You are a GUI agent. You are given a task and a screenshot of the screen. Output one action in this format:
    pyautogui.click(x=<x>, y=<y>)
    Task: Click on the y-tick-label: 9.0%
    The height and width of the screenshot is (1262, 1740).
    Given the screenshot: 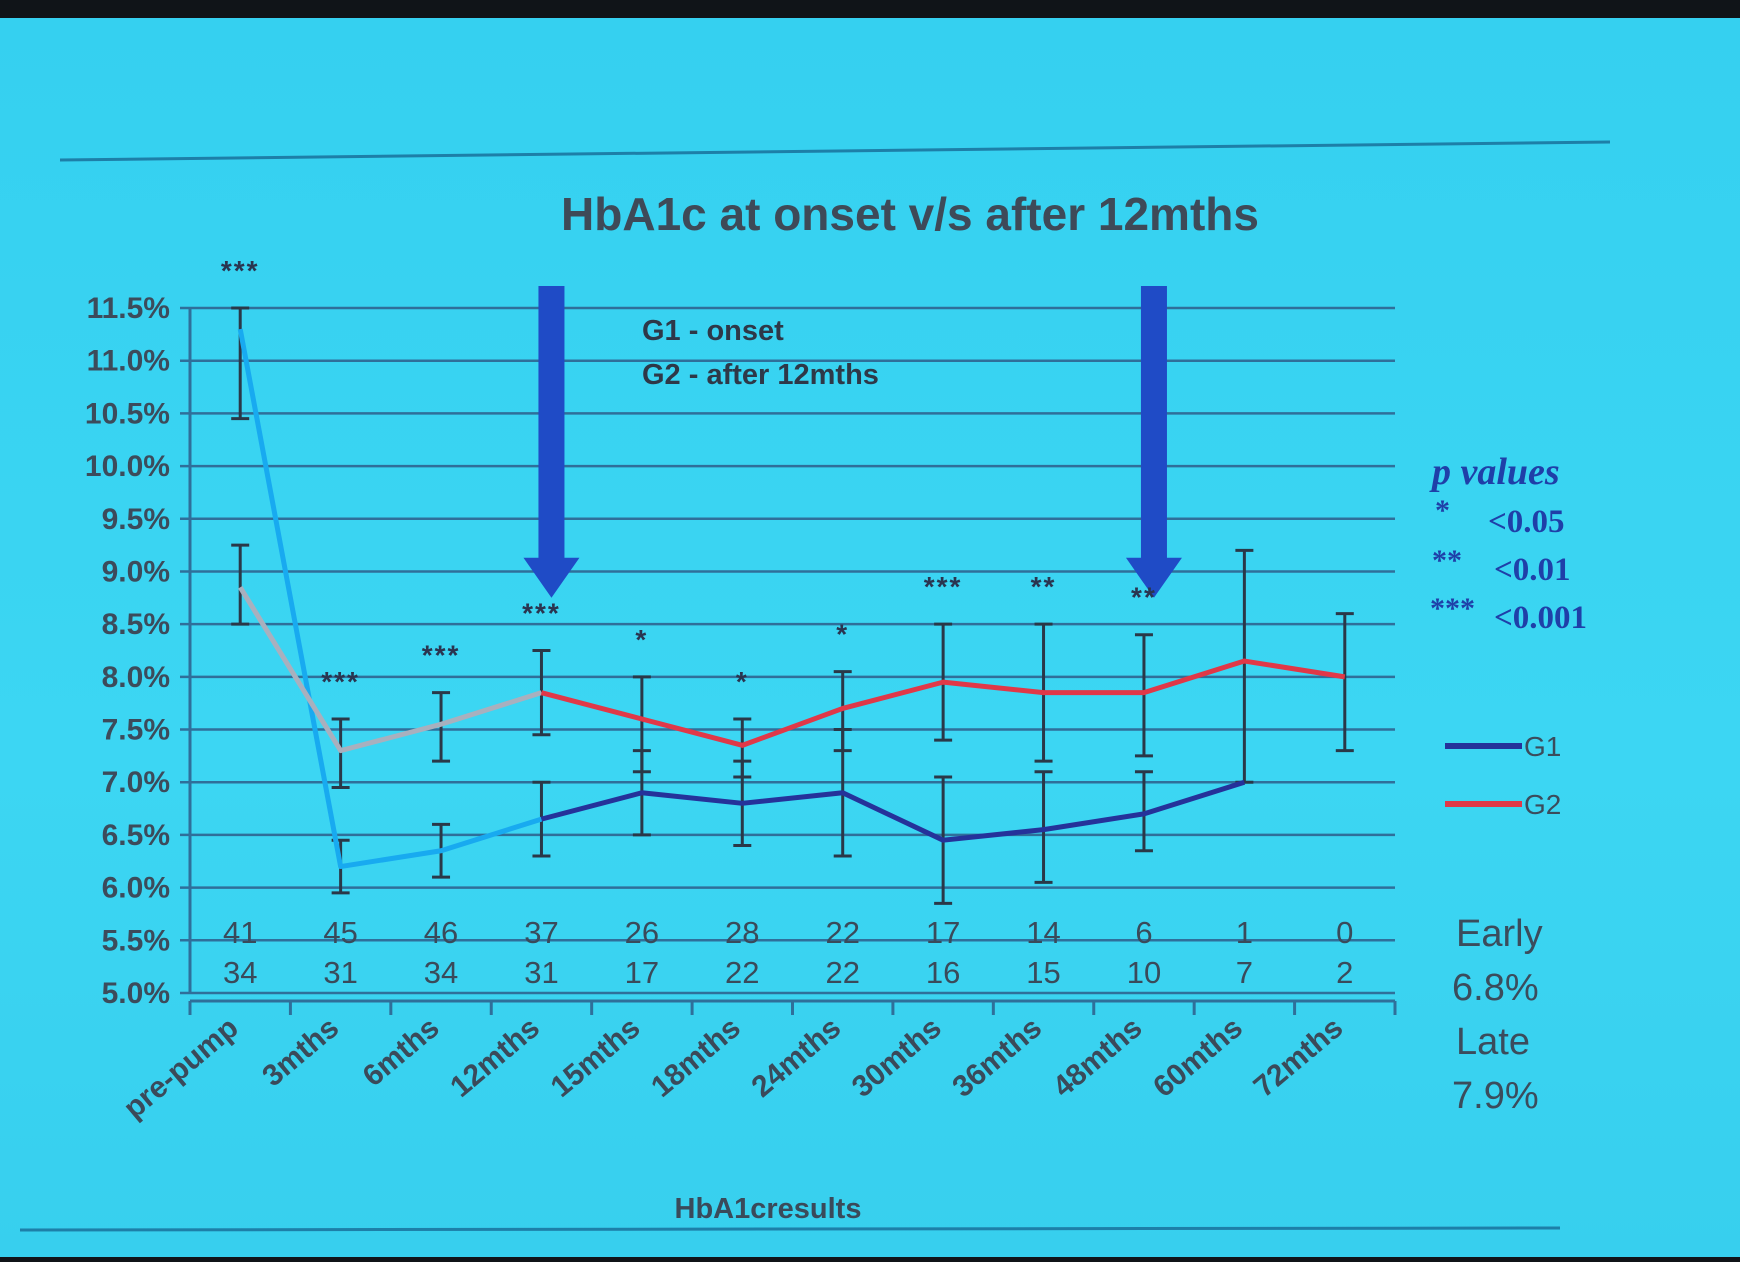 What is the action you would take?
    pyautogui.click(x=136, y=571)
    